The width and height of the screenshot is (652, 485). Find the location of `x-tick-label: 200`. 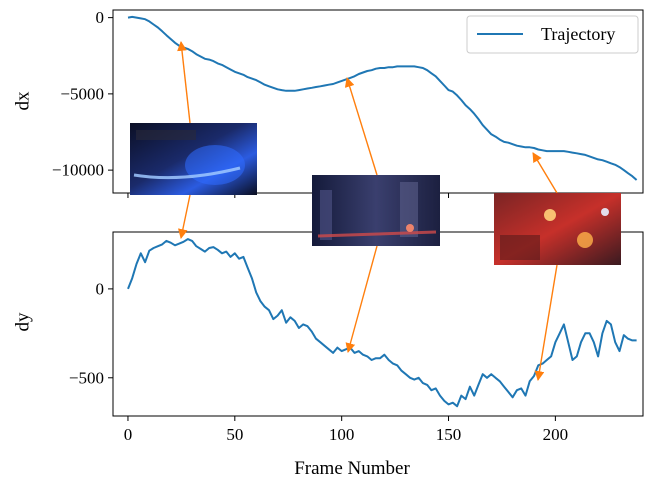

x-tick-label: 200 is located at coordinates (556, 434).